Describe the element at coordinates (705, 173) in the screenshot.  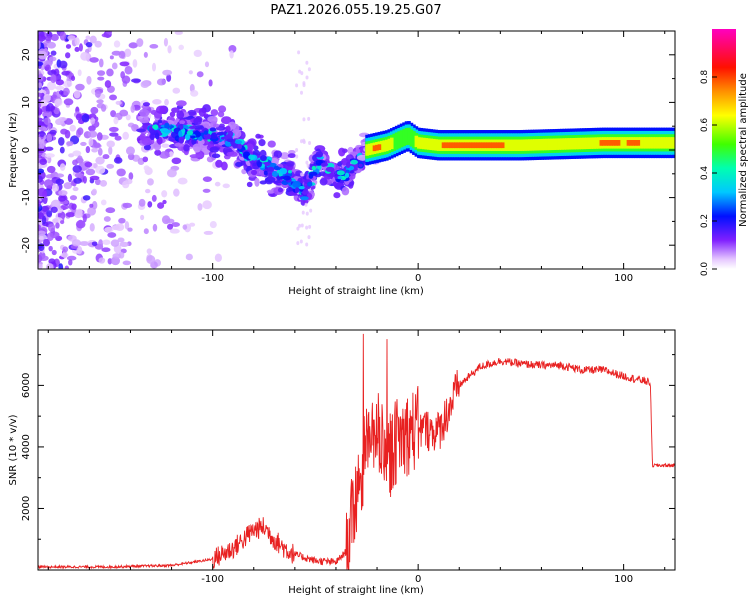
I see `colorbar-tick-label: 0.4` at that location.